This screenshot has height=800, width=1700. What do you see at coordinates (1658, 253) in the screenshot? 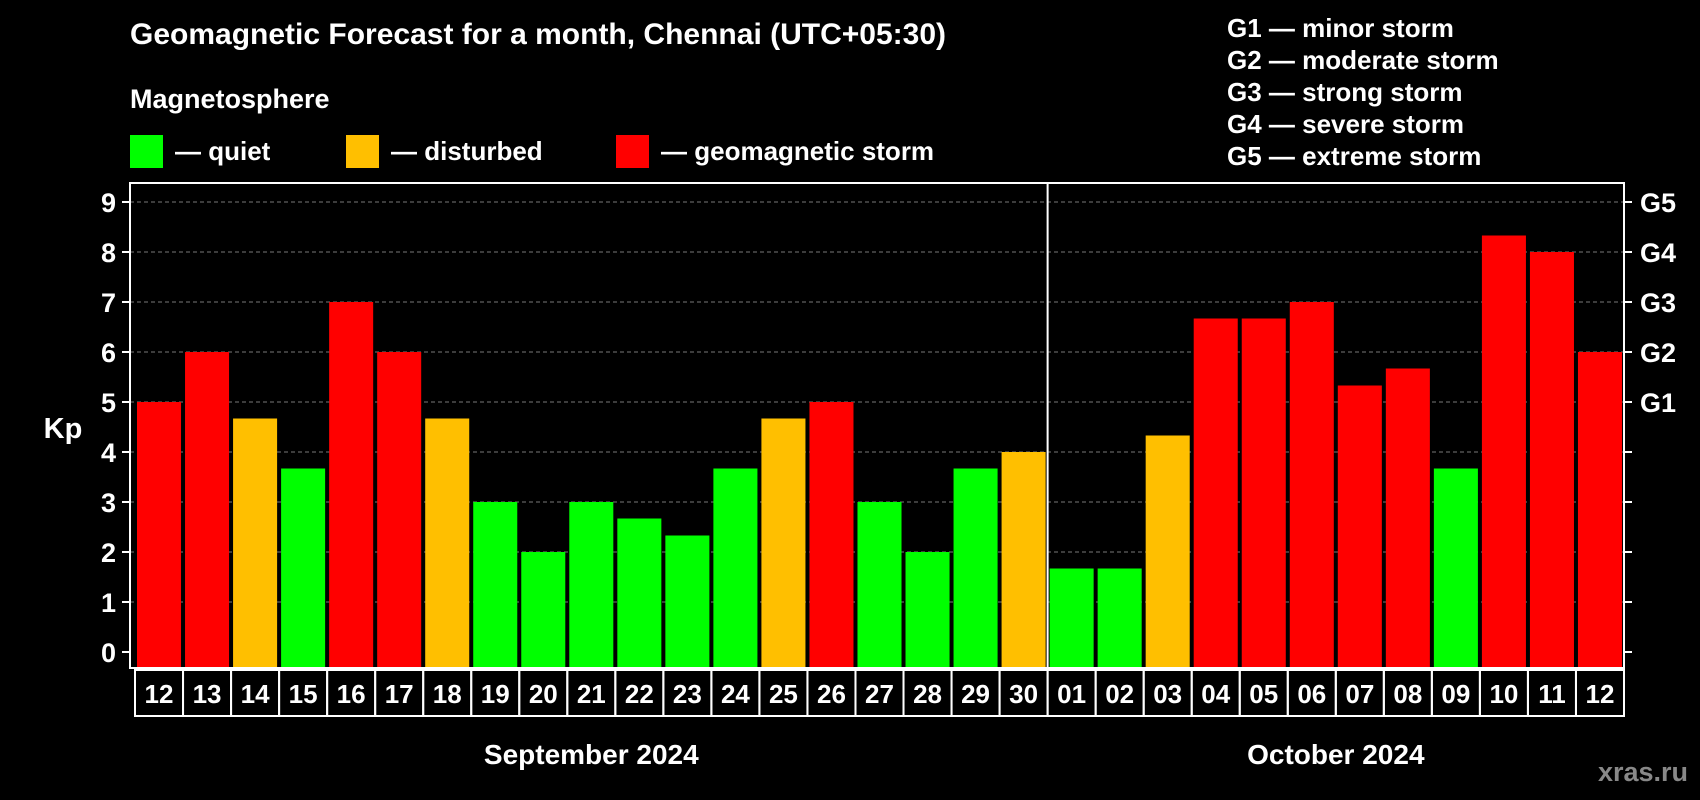
I see `right-axis-label: G4` at bounding box center [1658, 253].